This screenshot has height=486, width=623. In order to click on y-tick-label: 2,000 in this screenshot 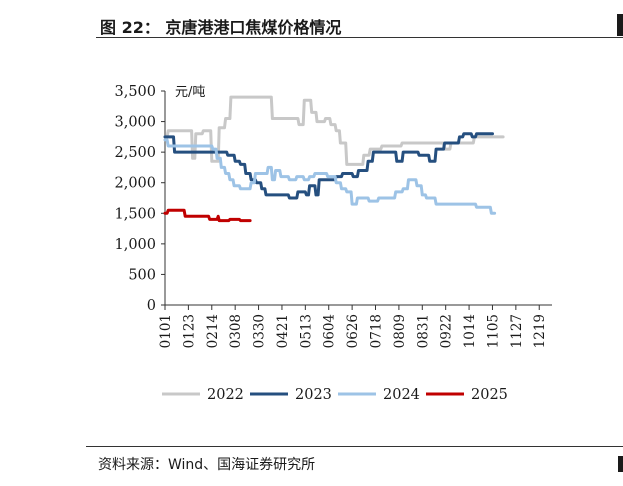, I will do `click(135, 184)`.